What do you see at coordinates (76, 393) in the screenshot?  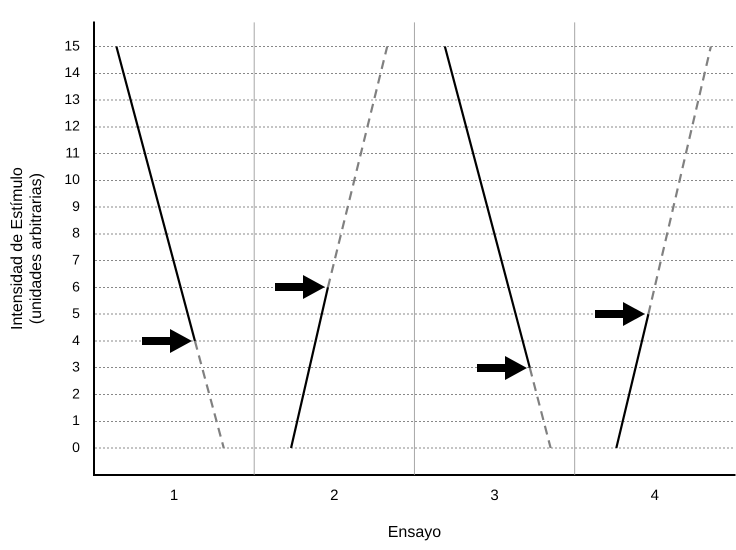 I see `y-tick-label: 2` at bounding box center [76, 393].